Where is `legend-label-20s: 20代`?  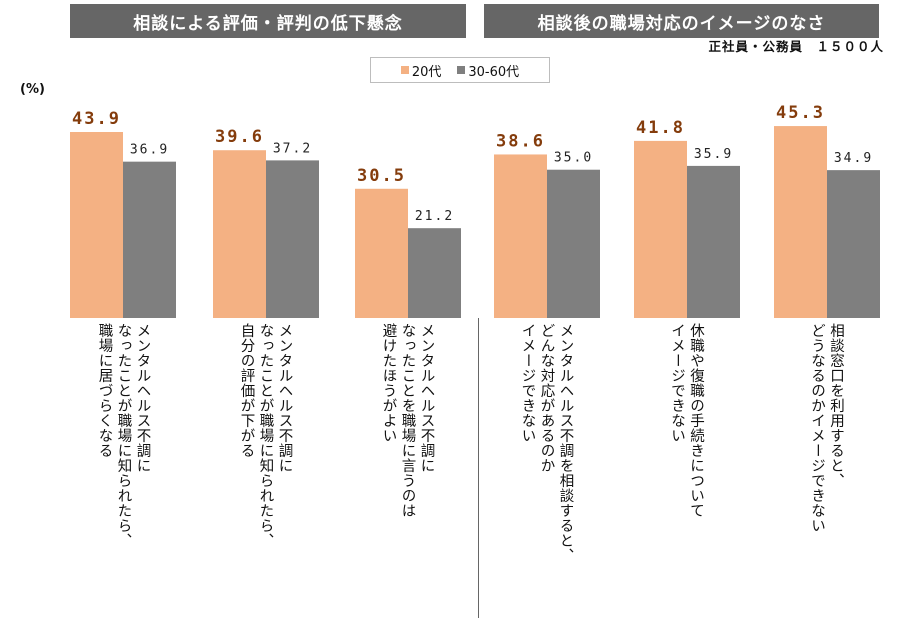
legend-label-20s: 20代 is located at coordinates (426, 72).